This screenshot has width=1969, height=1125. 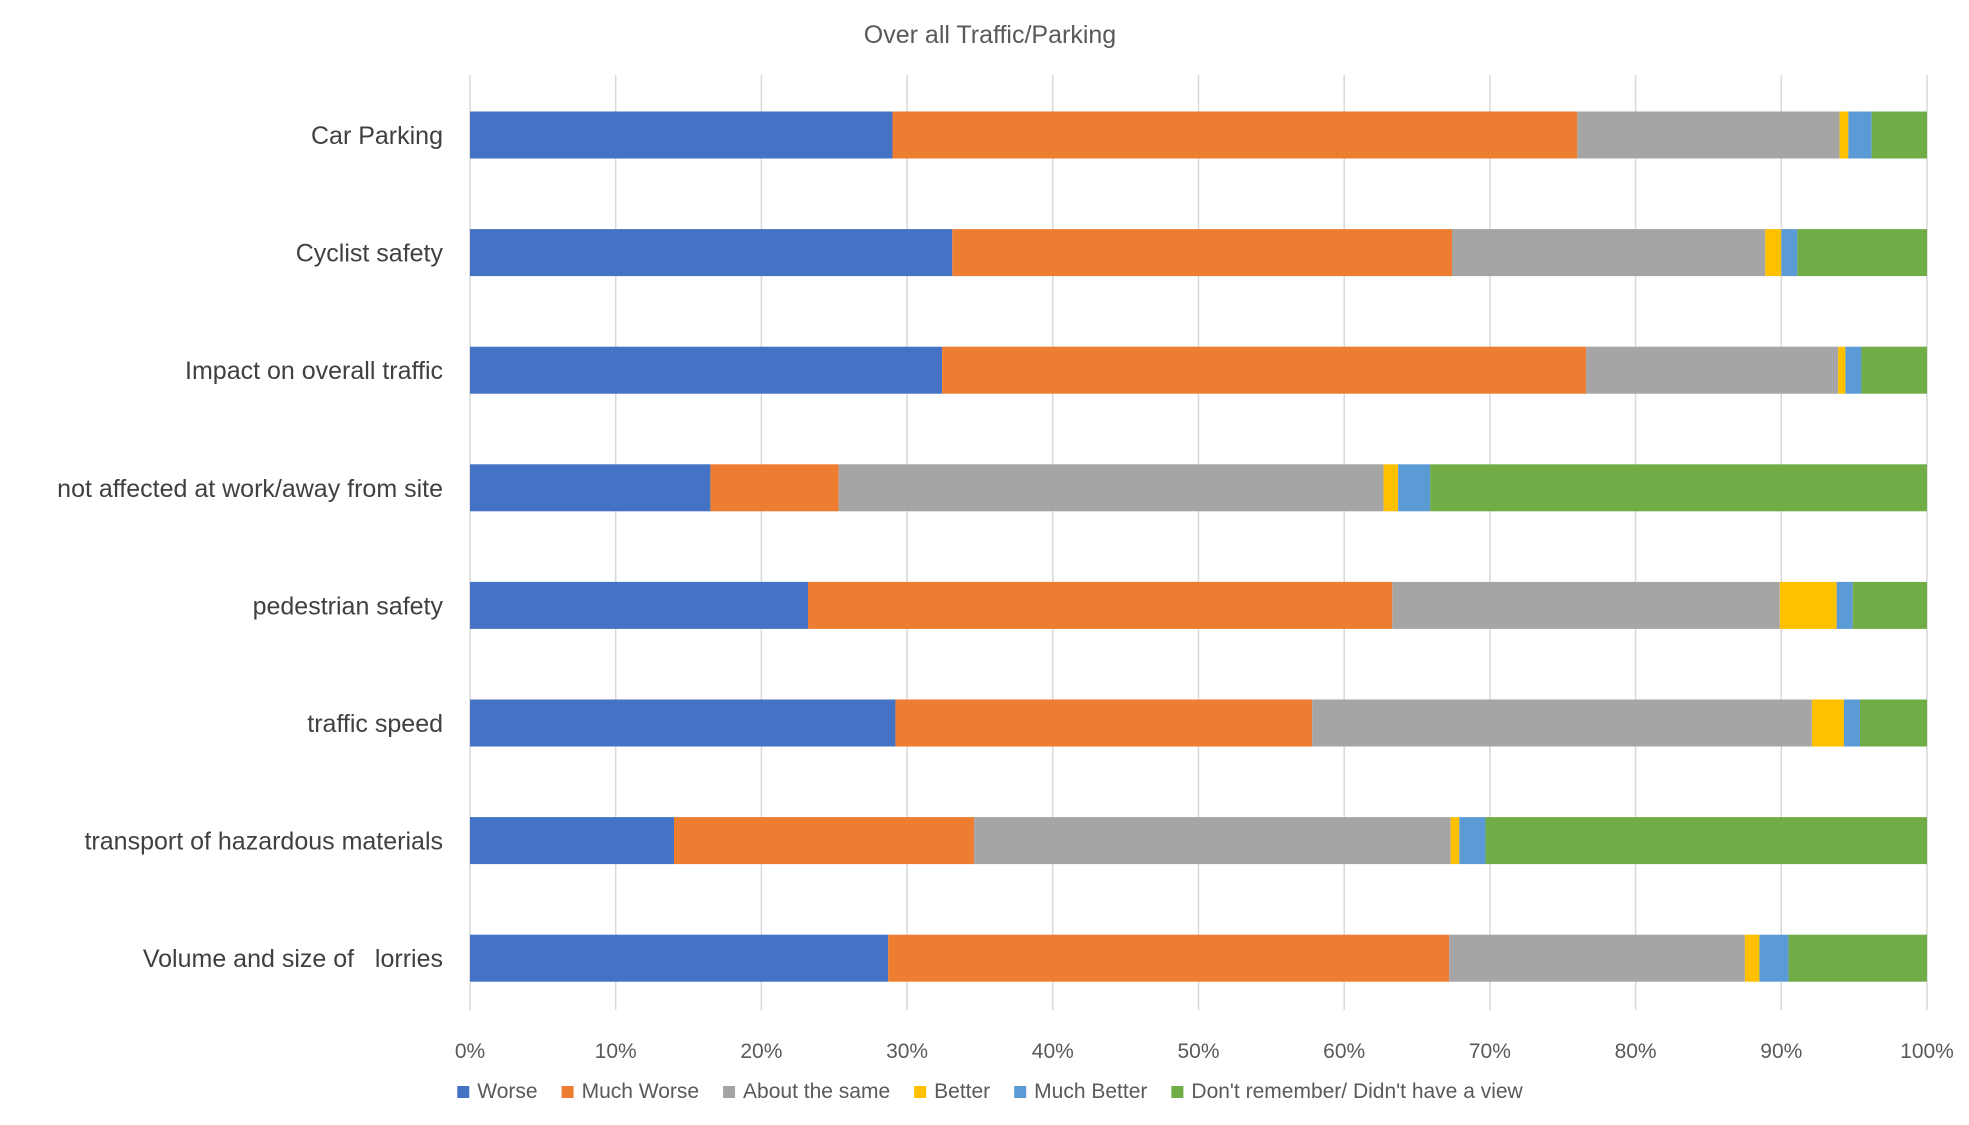 I want to click on legend-item: Much Worse, so click(x=630, y=1091).